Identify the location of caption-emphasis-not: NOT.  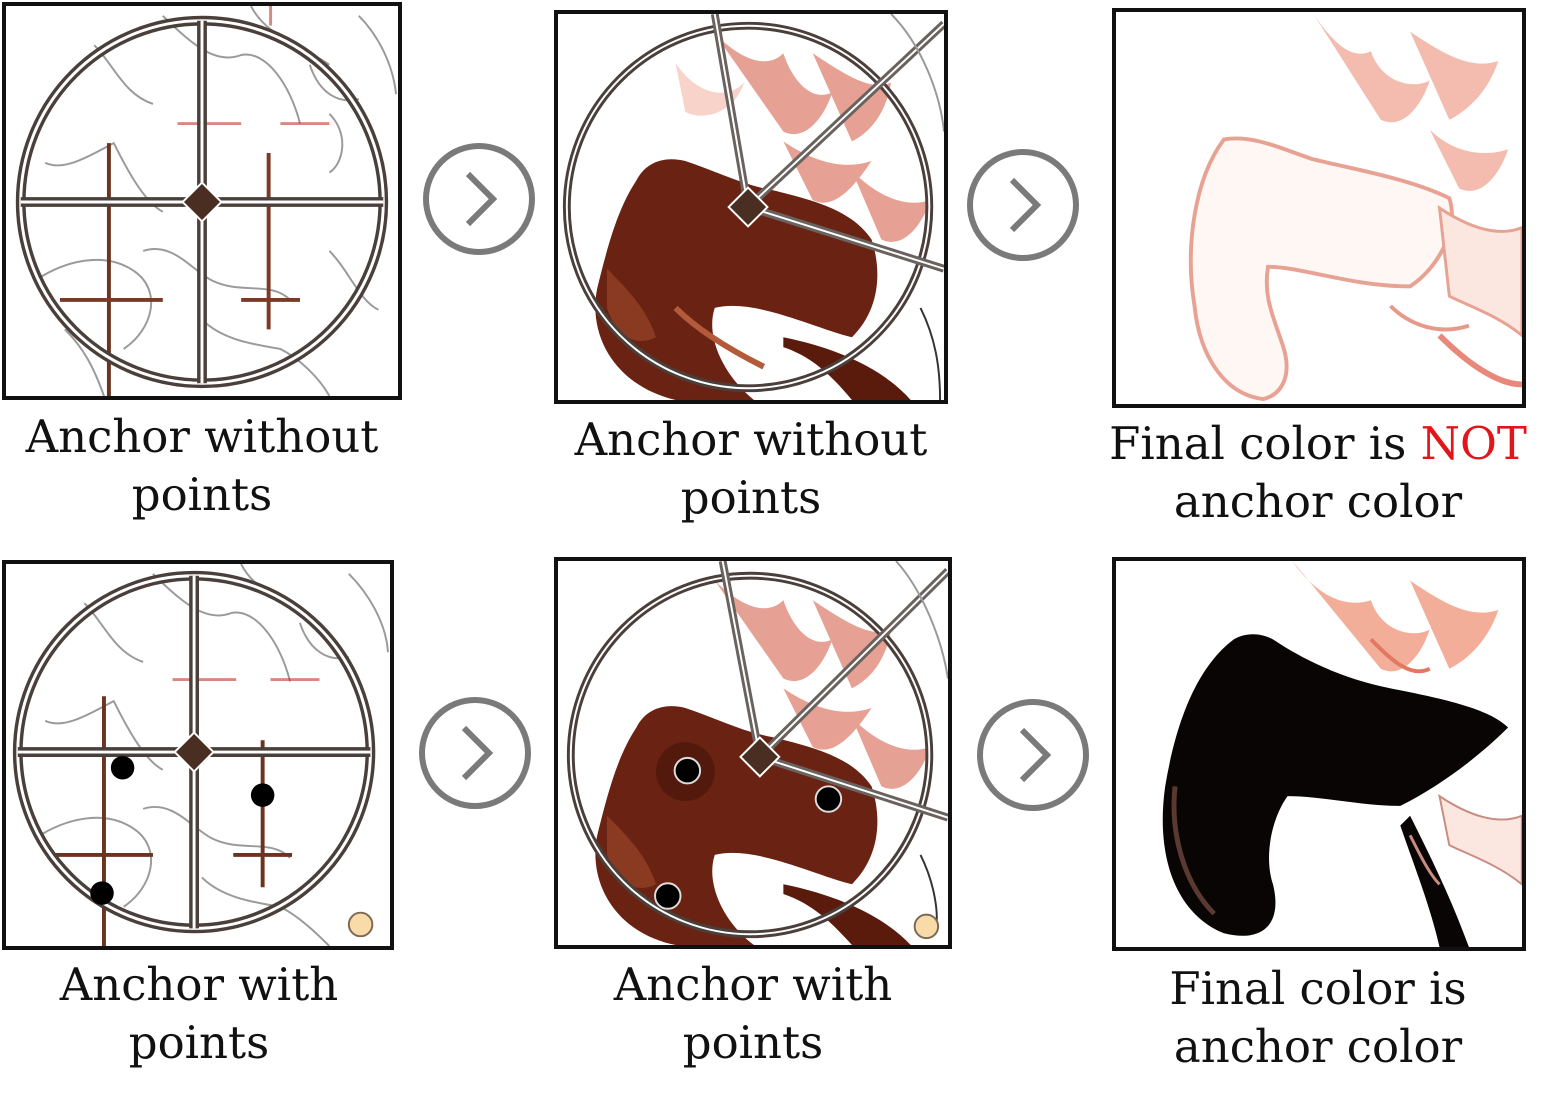
(1473, 443).